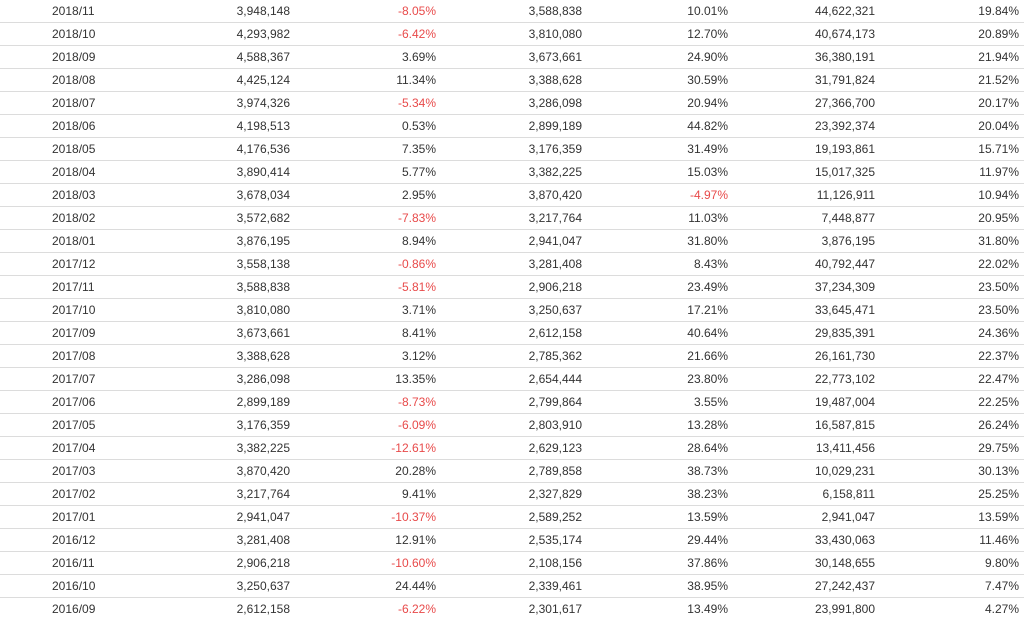 The height and width of the screenshot is (630, 1024). I want to click on cumulative-yoy-cell: 22.02%, so click(949, 264).